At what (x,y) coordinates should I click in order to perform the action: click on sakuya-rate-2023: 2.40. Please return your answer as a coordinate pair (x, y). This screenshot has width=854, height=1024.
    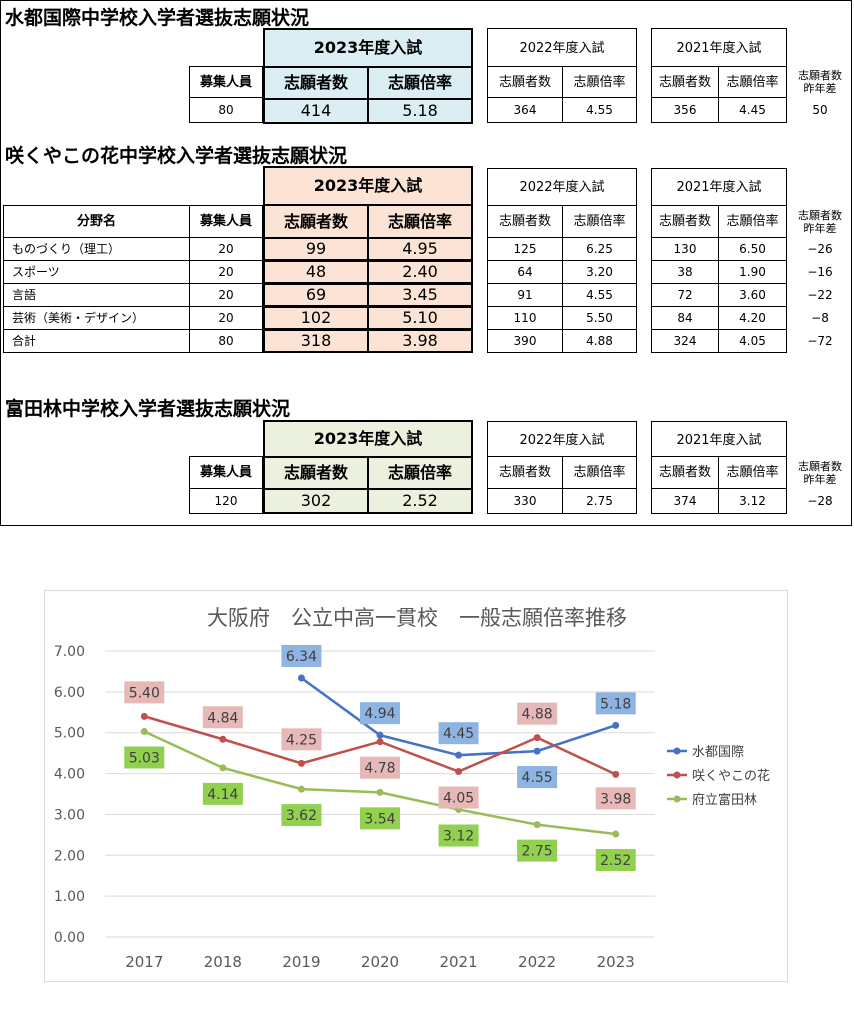
    Looking at the image, I should click on (420, 272).